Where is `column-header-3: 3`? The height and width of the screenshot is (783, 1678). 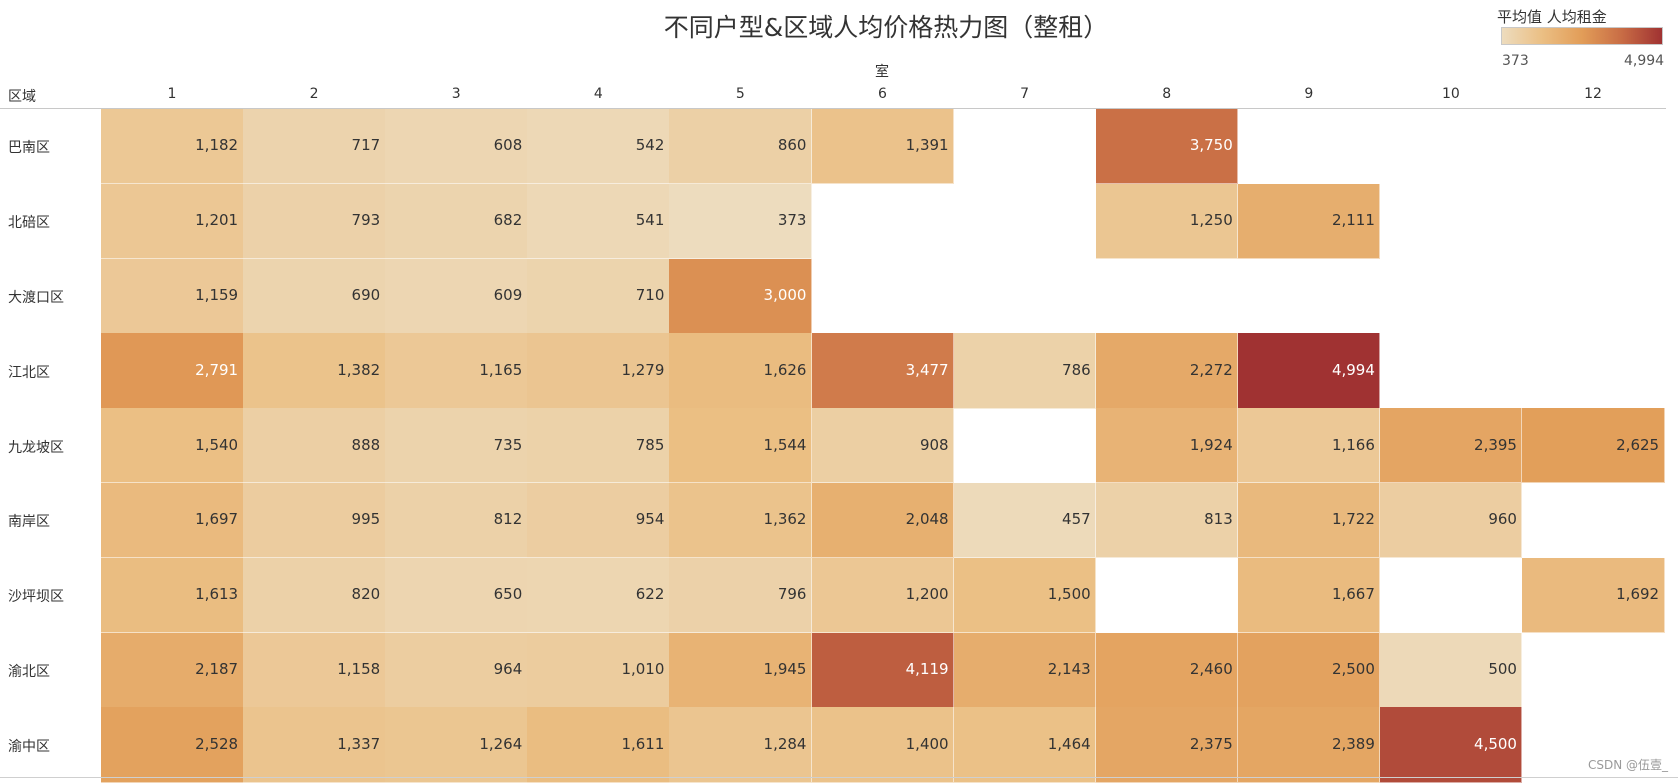
column-header-3: 3 is located at coordinates (456, 94).